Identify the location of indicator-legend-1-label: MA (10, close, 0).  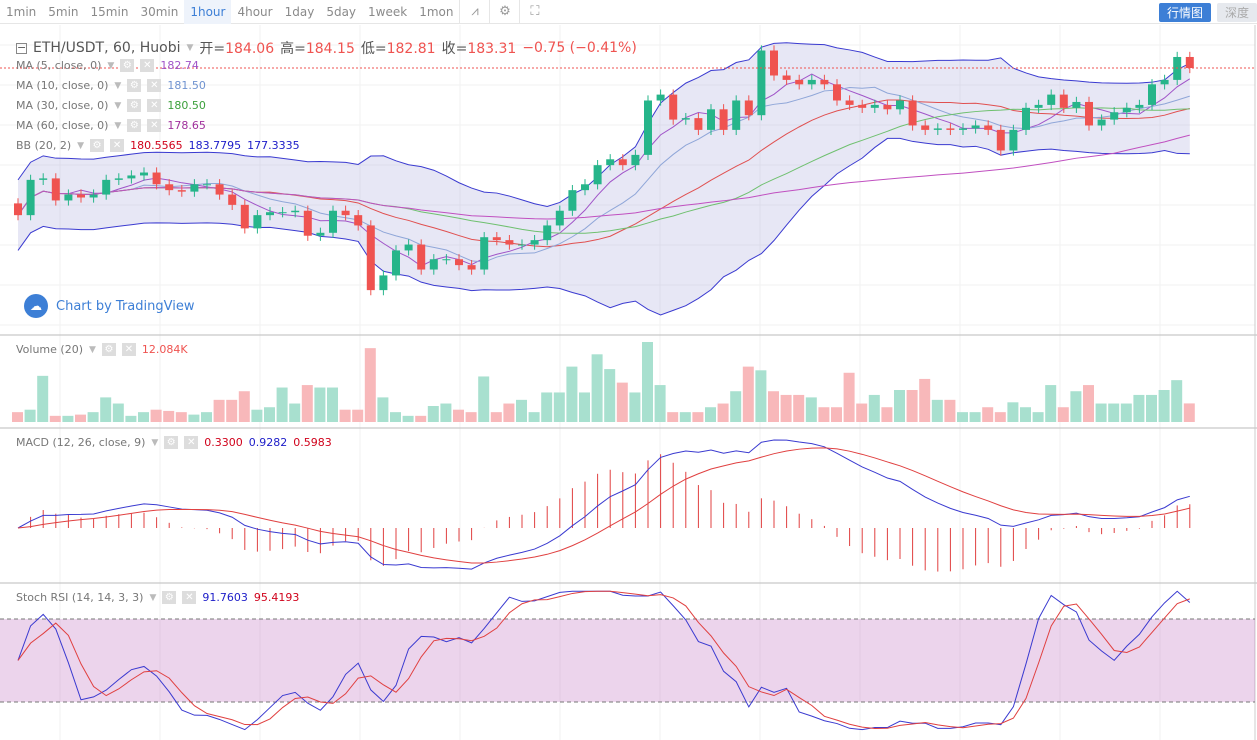
(62, 85).